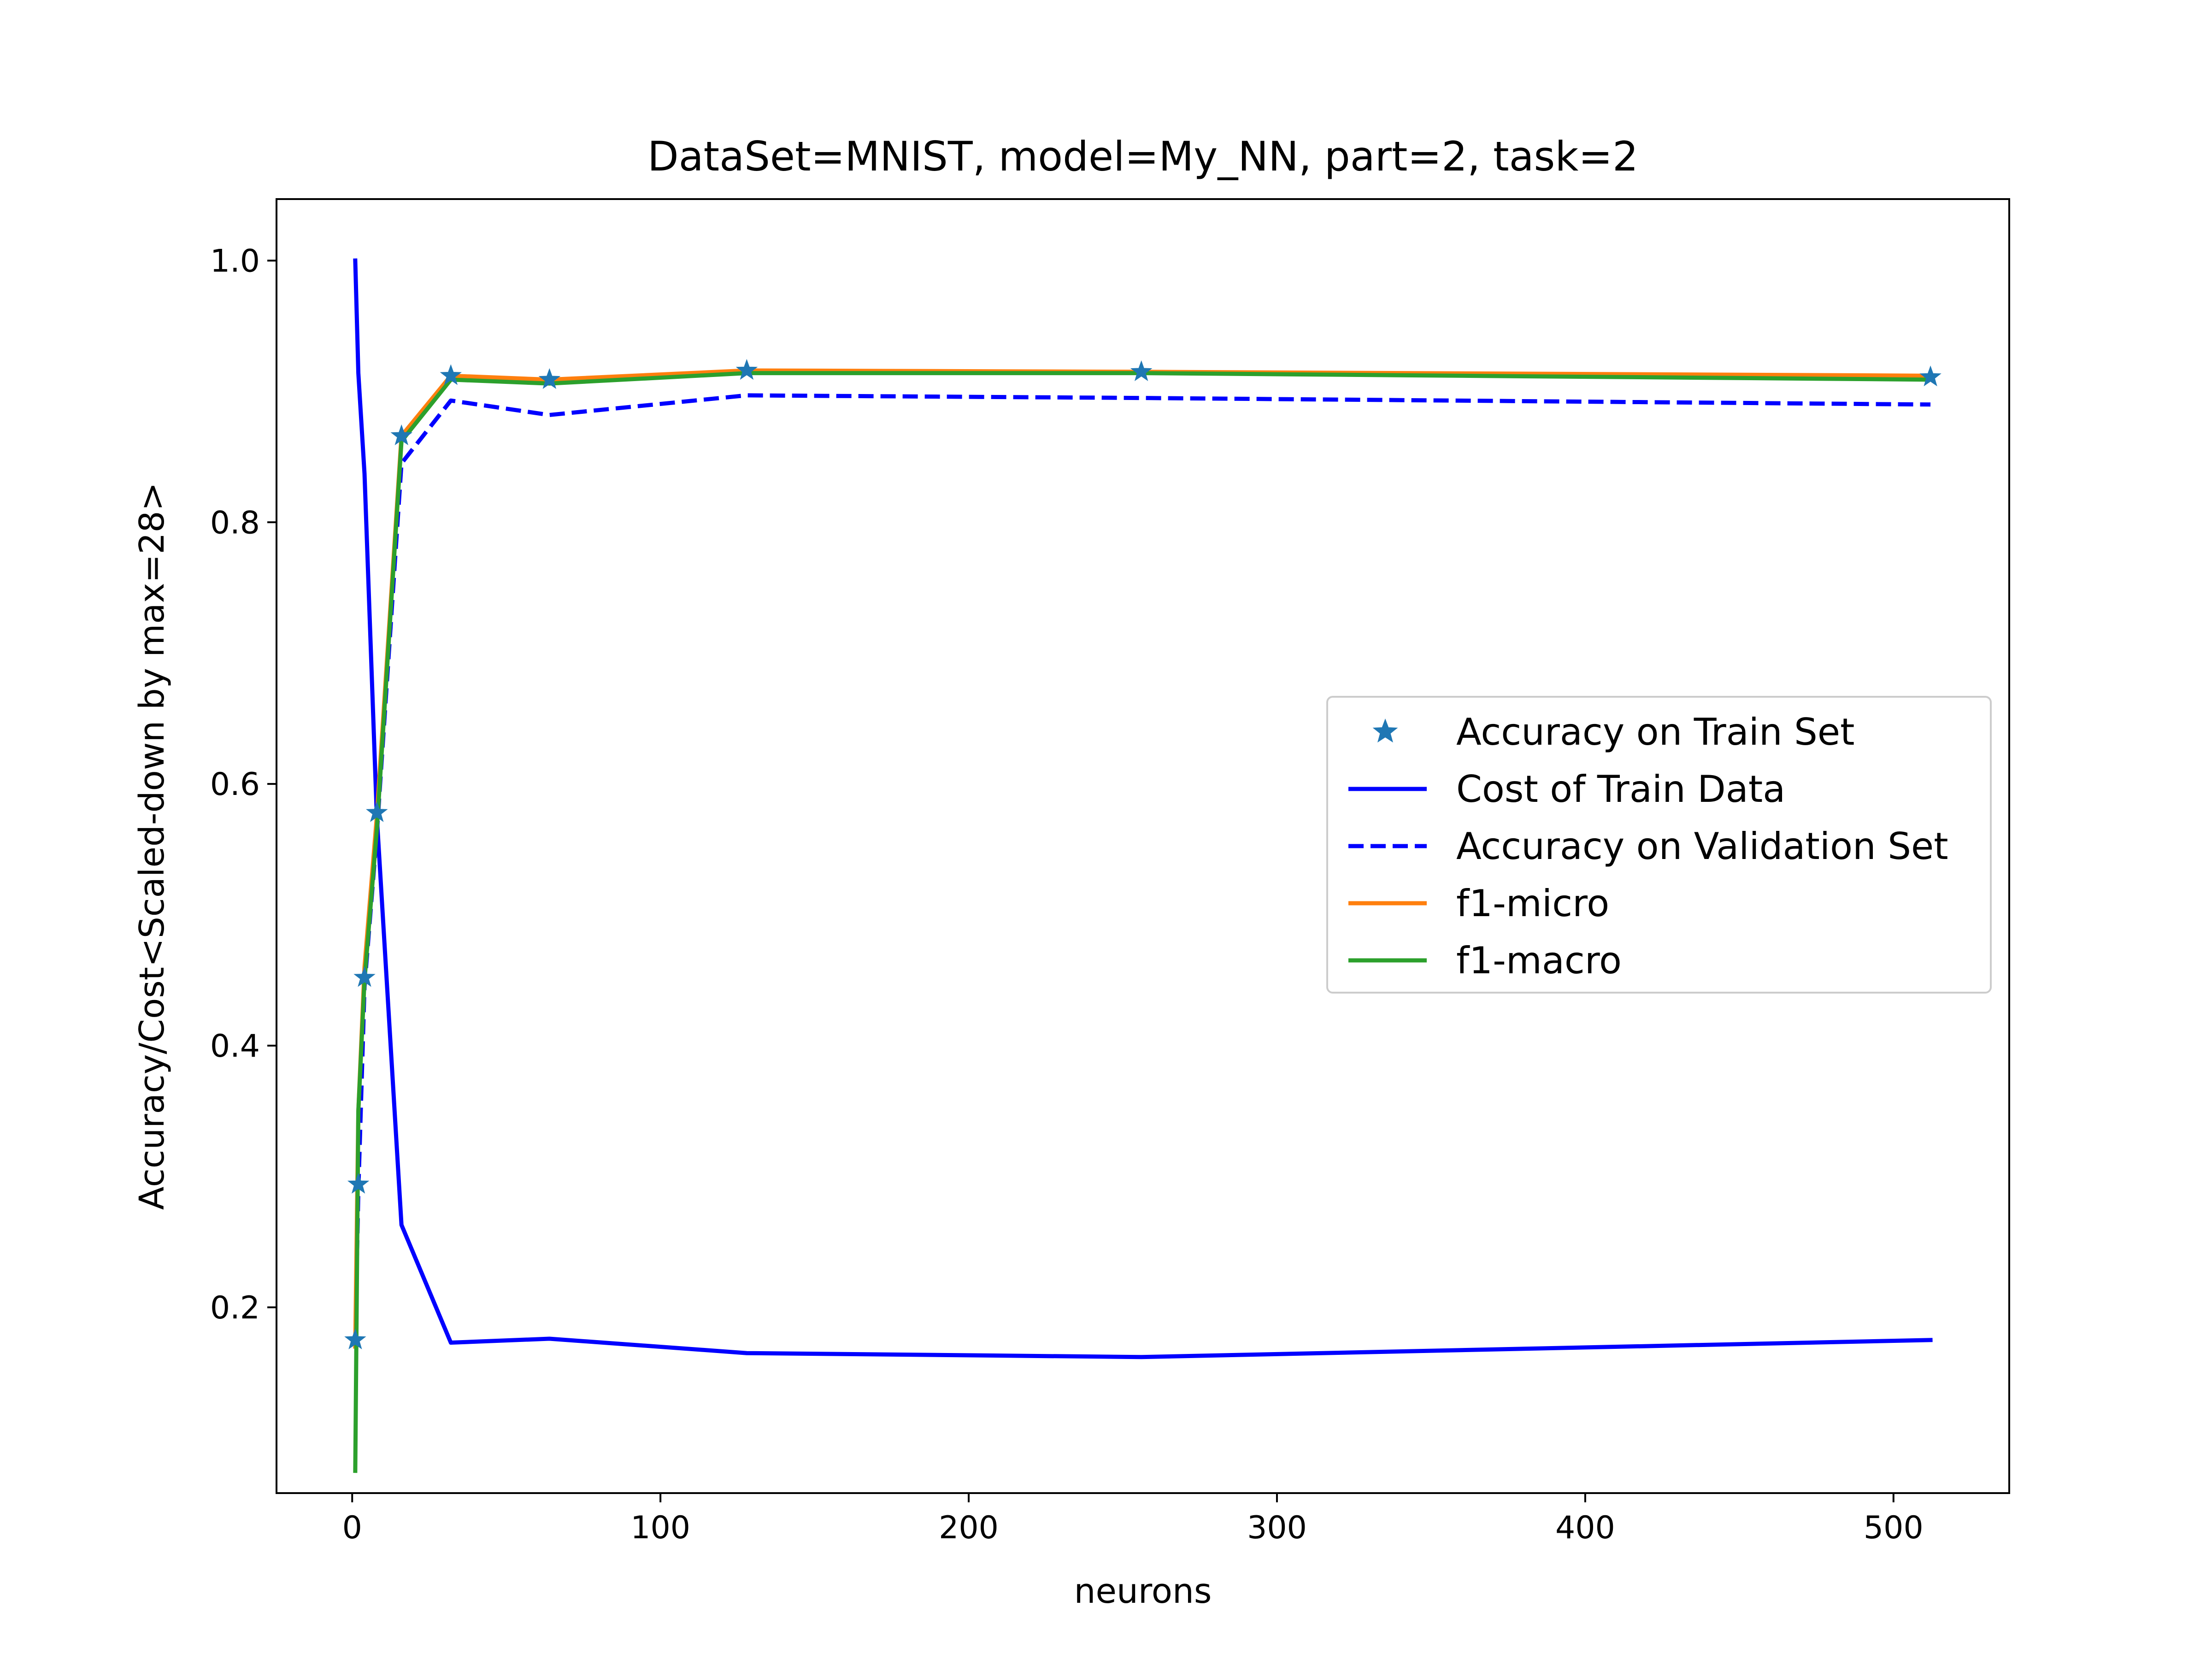 This screenshot has width=2212, height=1659. Describe the element at coordinates (235, 523) in the screenshot. I see `y-tick-label: 0.8` at that location.